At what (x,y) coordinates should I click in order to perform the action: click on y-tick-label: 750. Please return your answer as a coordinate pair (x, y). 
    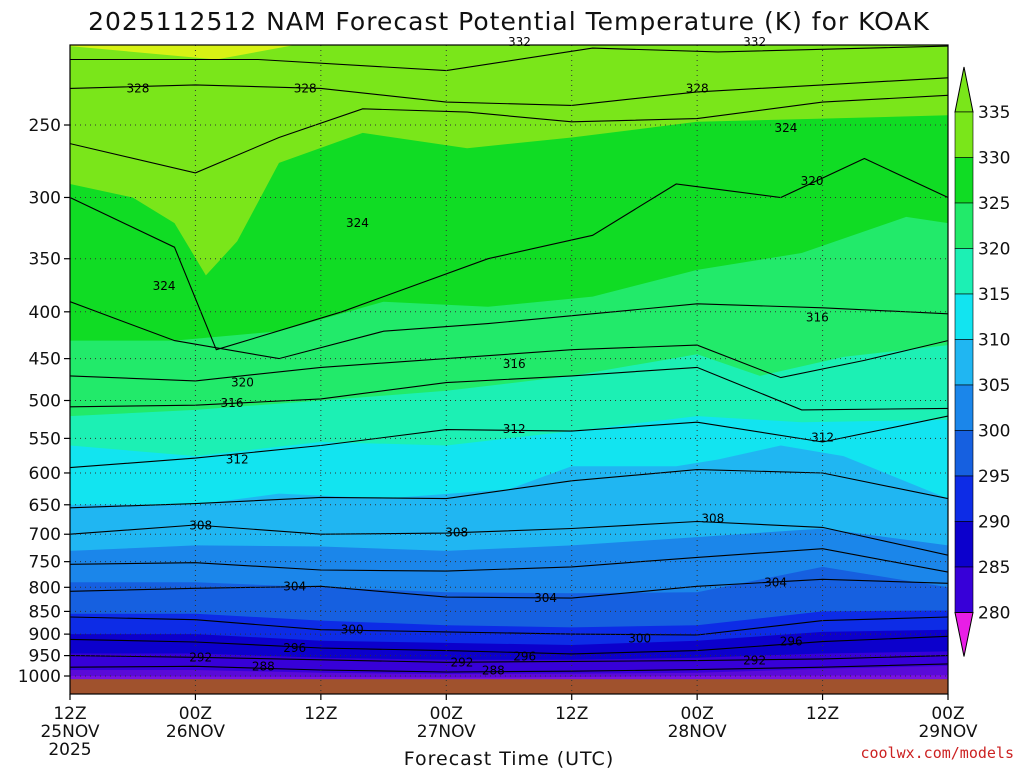
    Looking at the image, I should click on (45, 563).